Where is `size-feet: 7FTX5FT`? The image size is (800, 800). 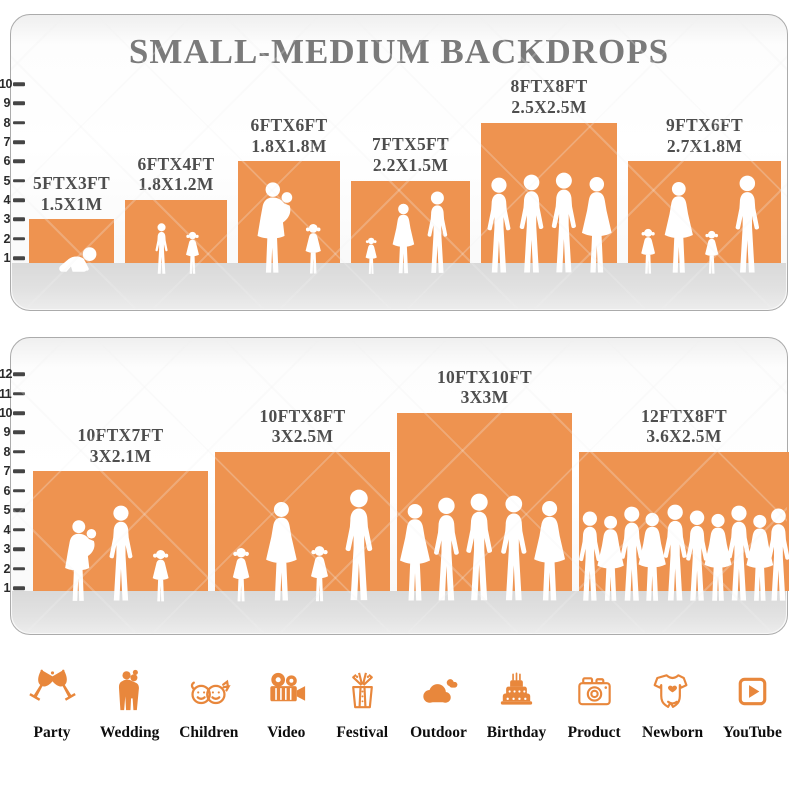
size-feet: 7FTX5FT is located at coordinates (410, 144).